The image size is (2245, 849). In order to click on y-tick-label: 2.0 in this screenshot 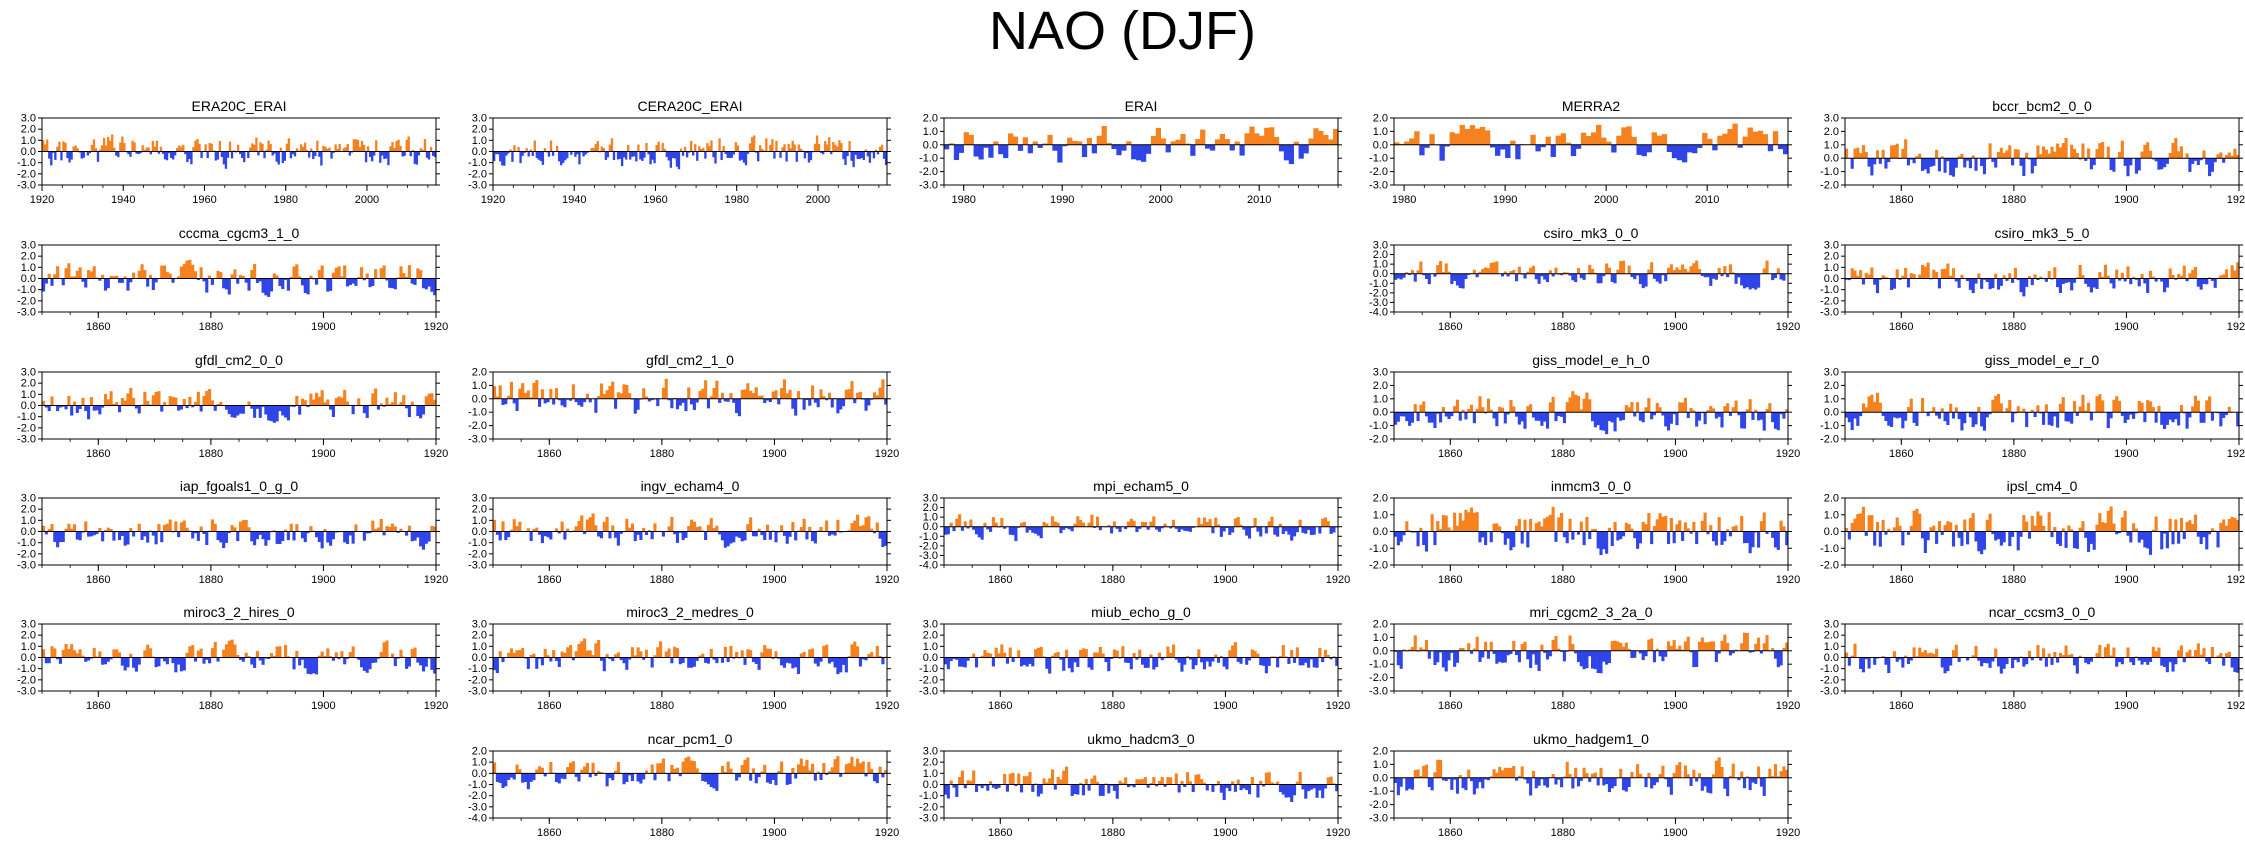, I will do `click(479, 373)`.